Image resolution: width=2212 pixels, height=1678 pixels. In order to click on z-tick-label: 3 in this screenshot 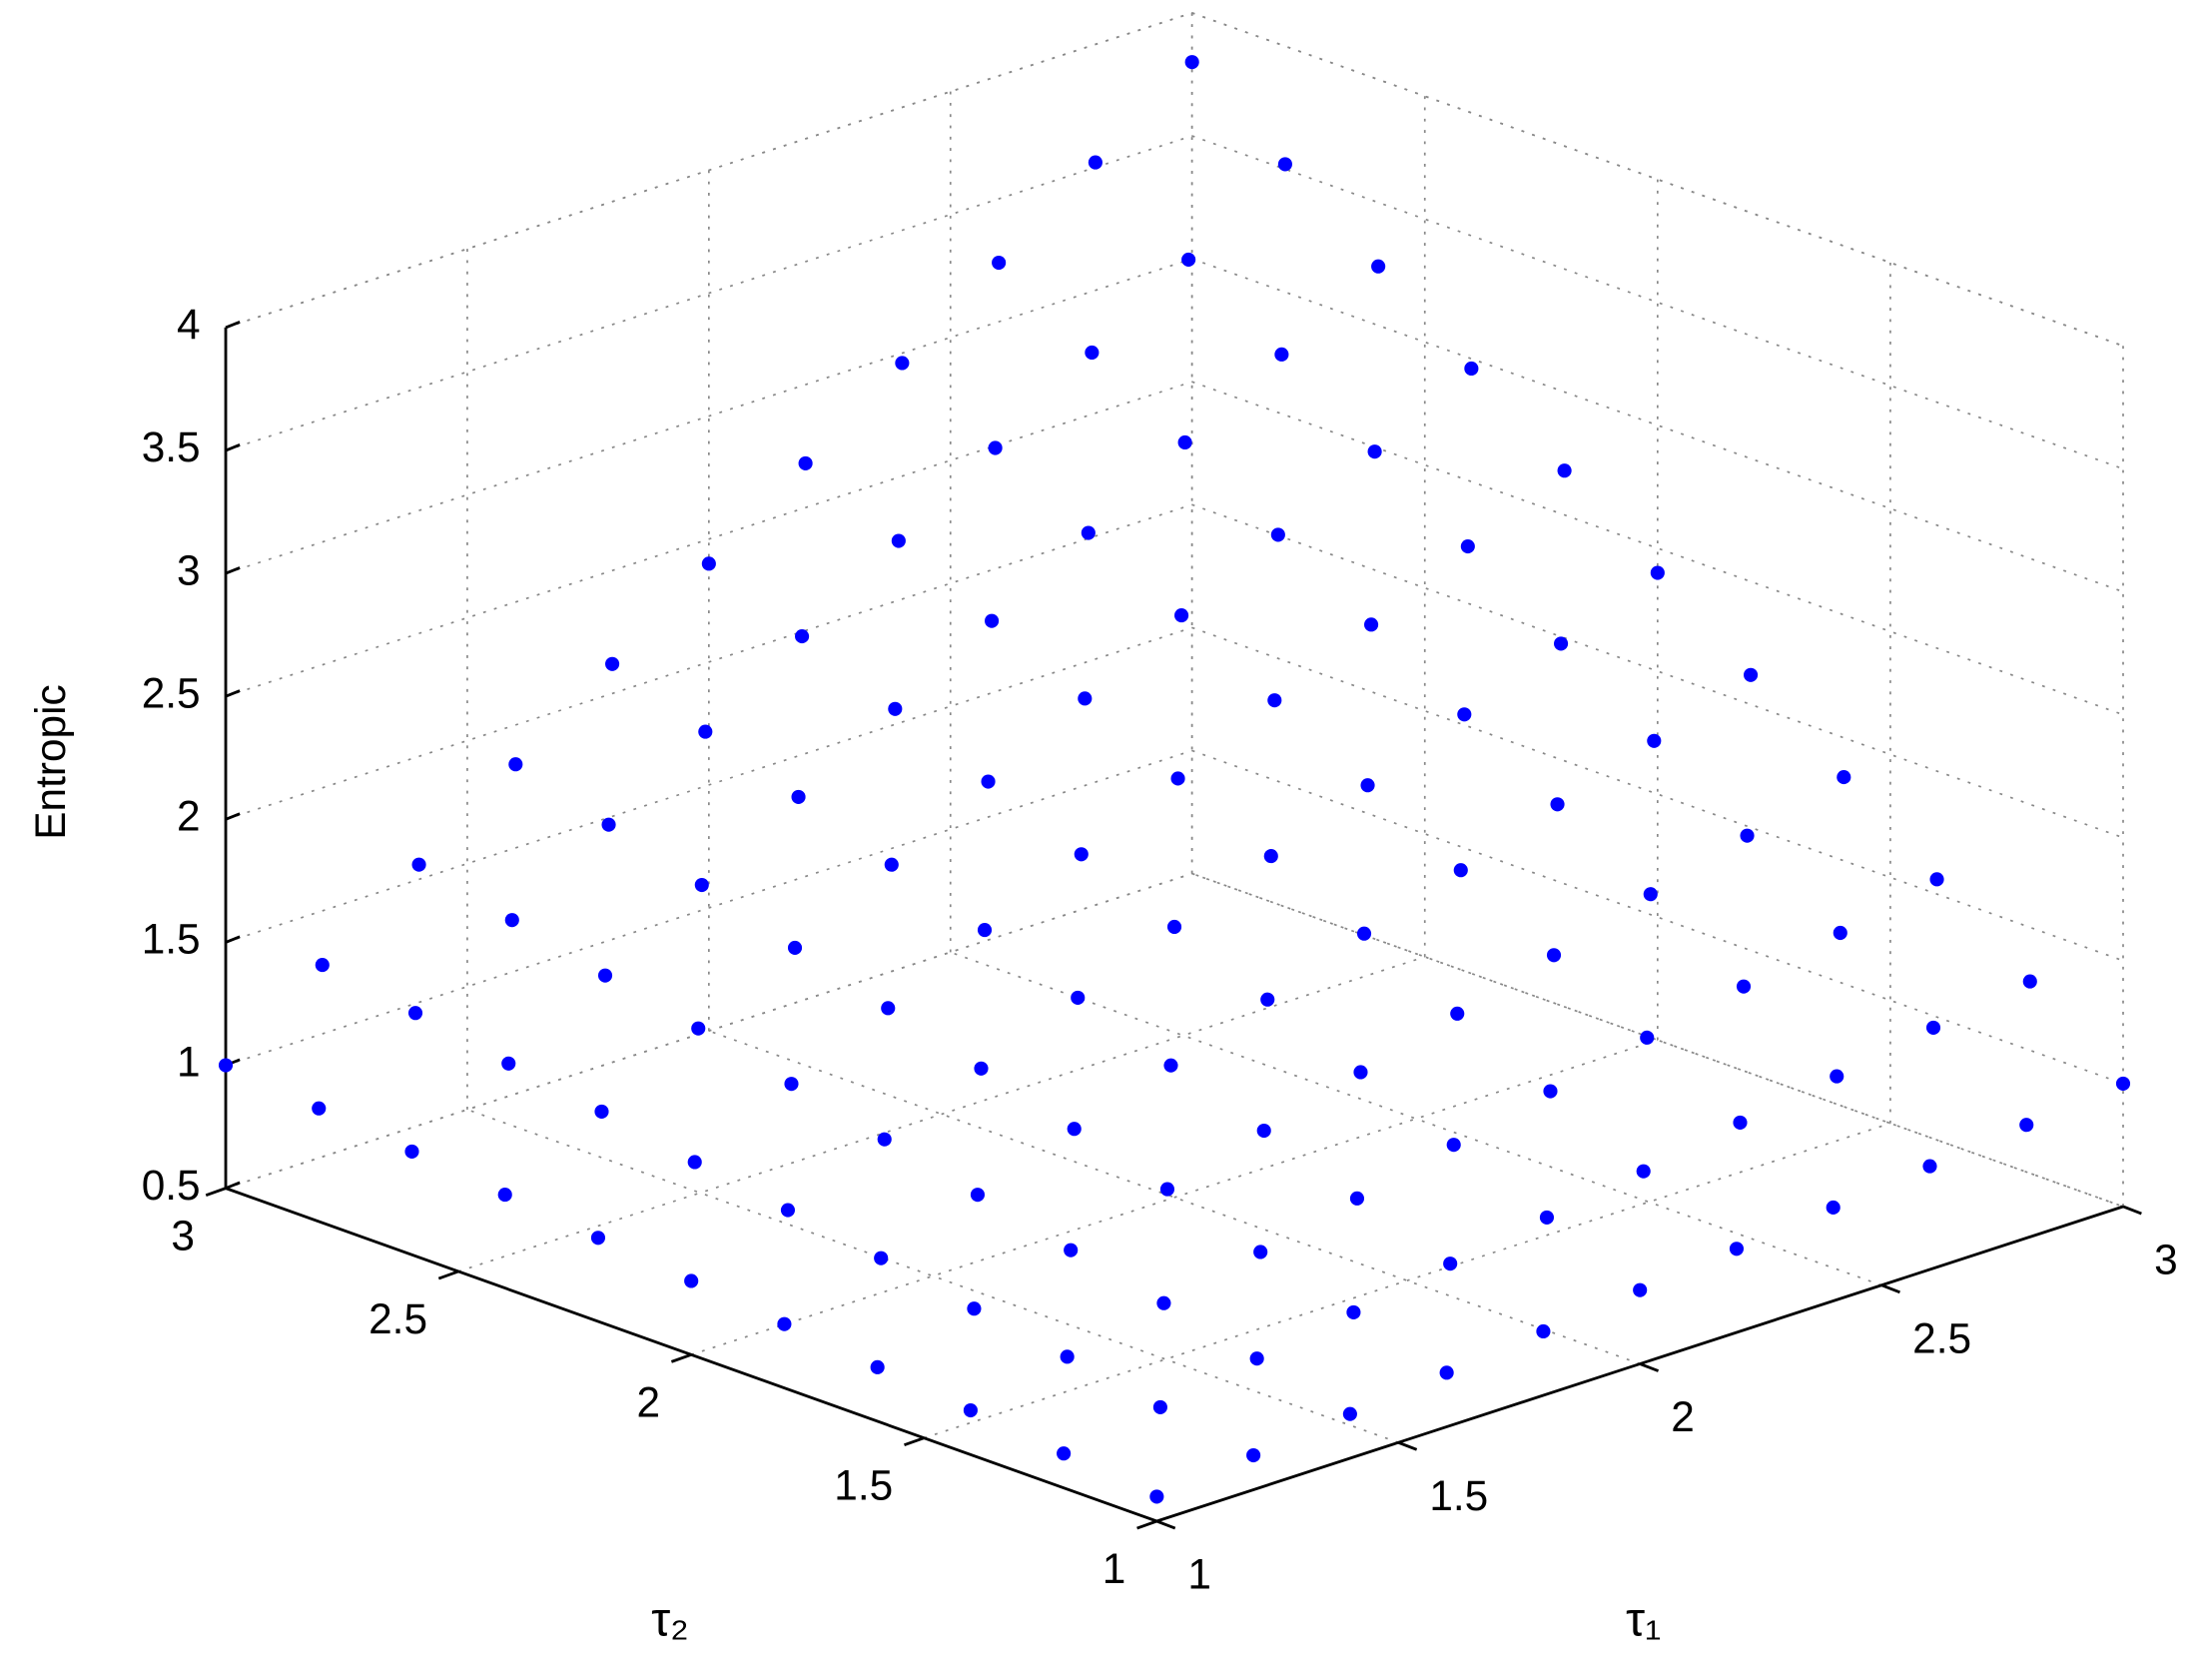, I will do `click(189, 570)`.